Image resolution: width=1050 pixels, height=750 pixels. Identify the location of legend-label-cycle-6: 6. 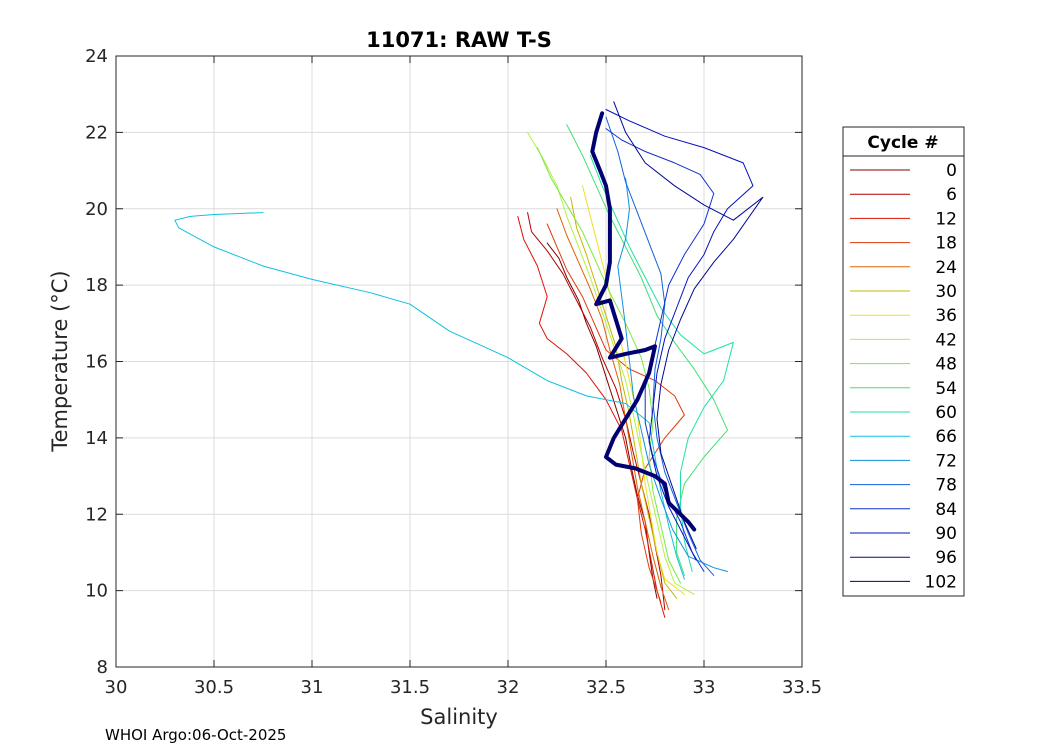
(951, 195).